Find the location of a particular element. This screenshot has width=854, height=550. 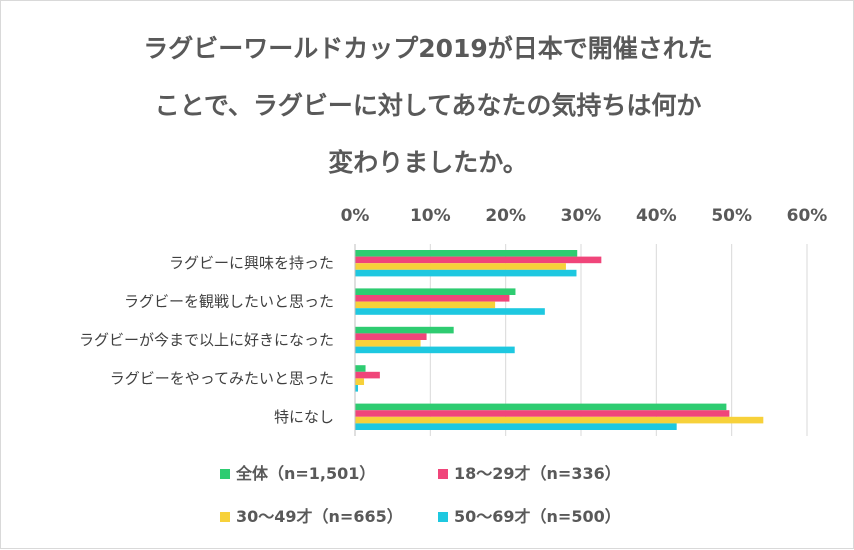

category-label: ラグビーを観戦したいと思った is located at coordinates (229, 302).